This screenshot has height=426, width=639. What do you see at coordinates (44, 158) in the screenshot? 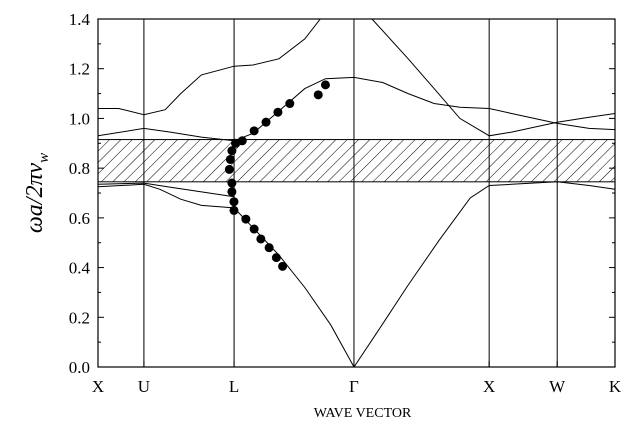
I see `y-axis-label-subscript: w` at bounding box center [44, 158].